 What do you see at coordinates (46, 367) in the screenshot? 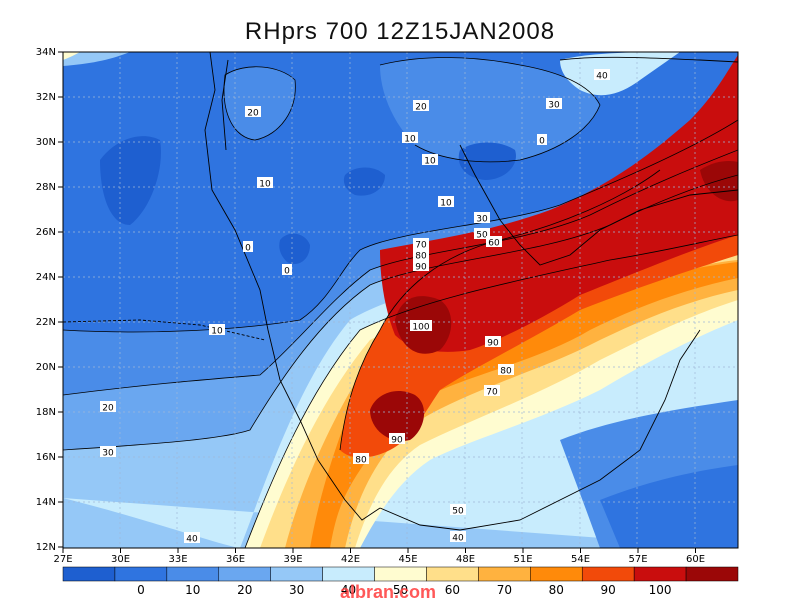
I see `lat-label: 20N` at bounding box center [46, 367].